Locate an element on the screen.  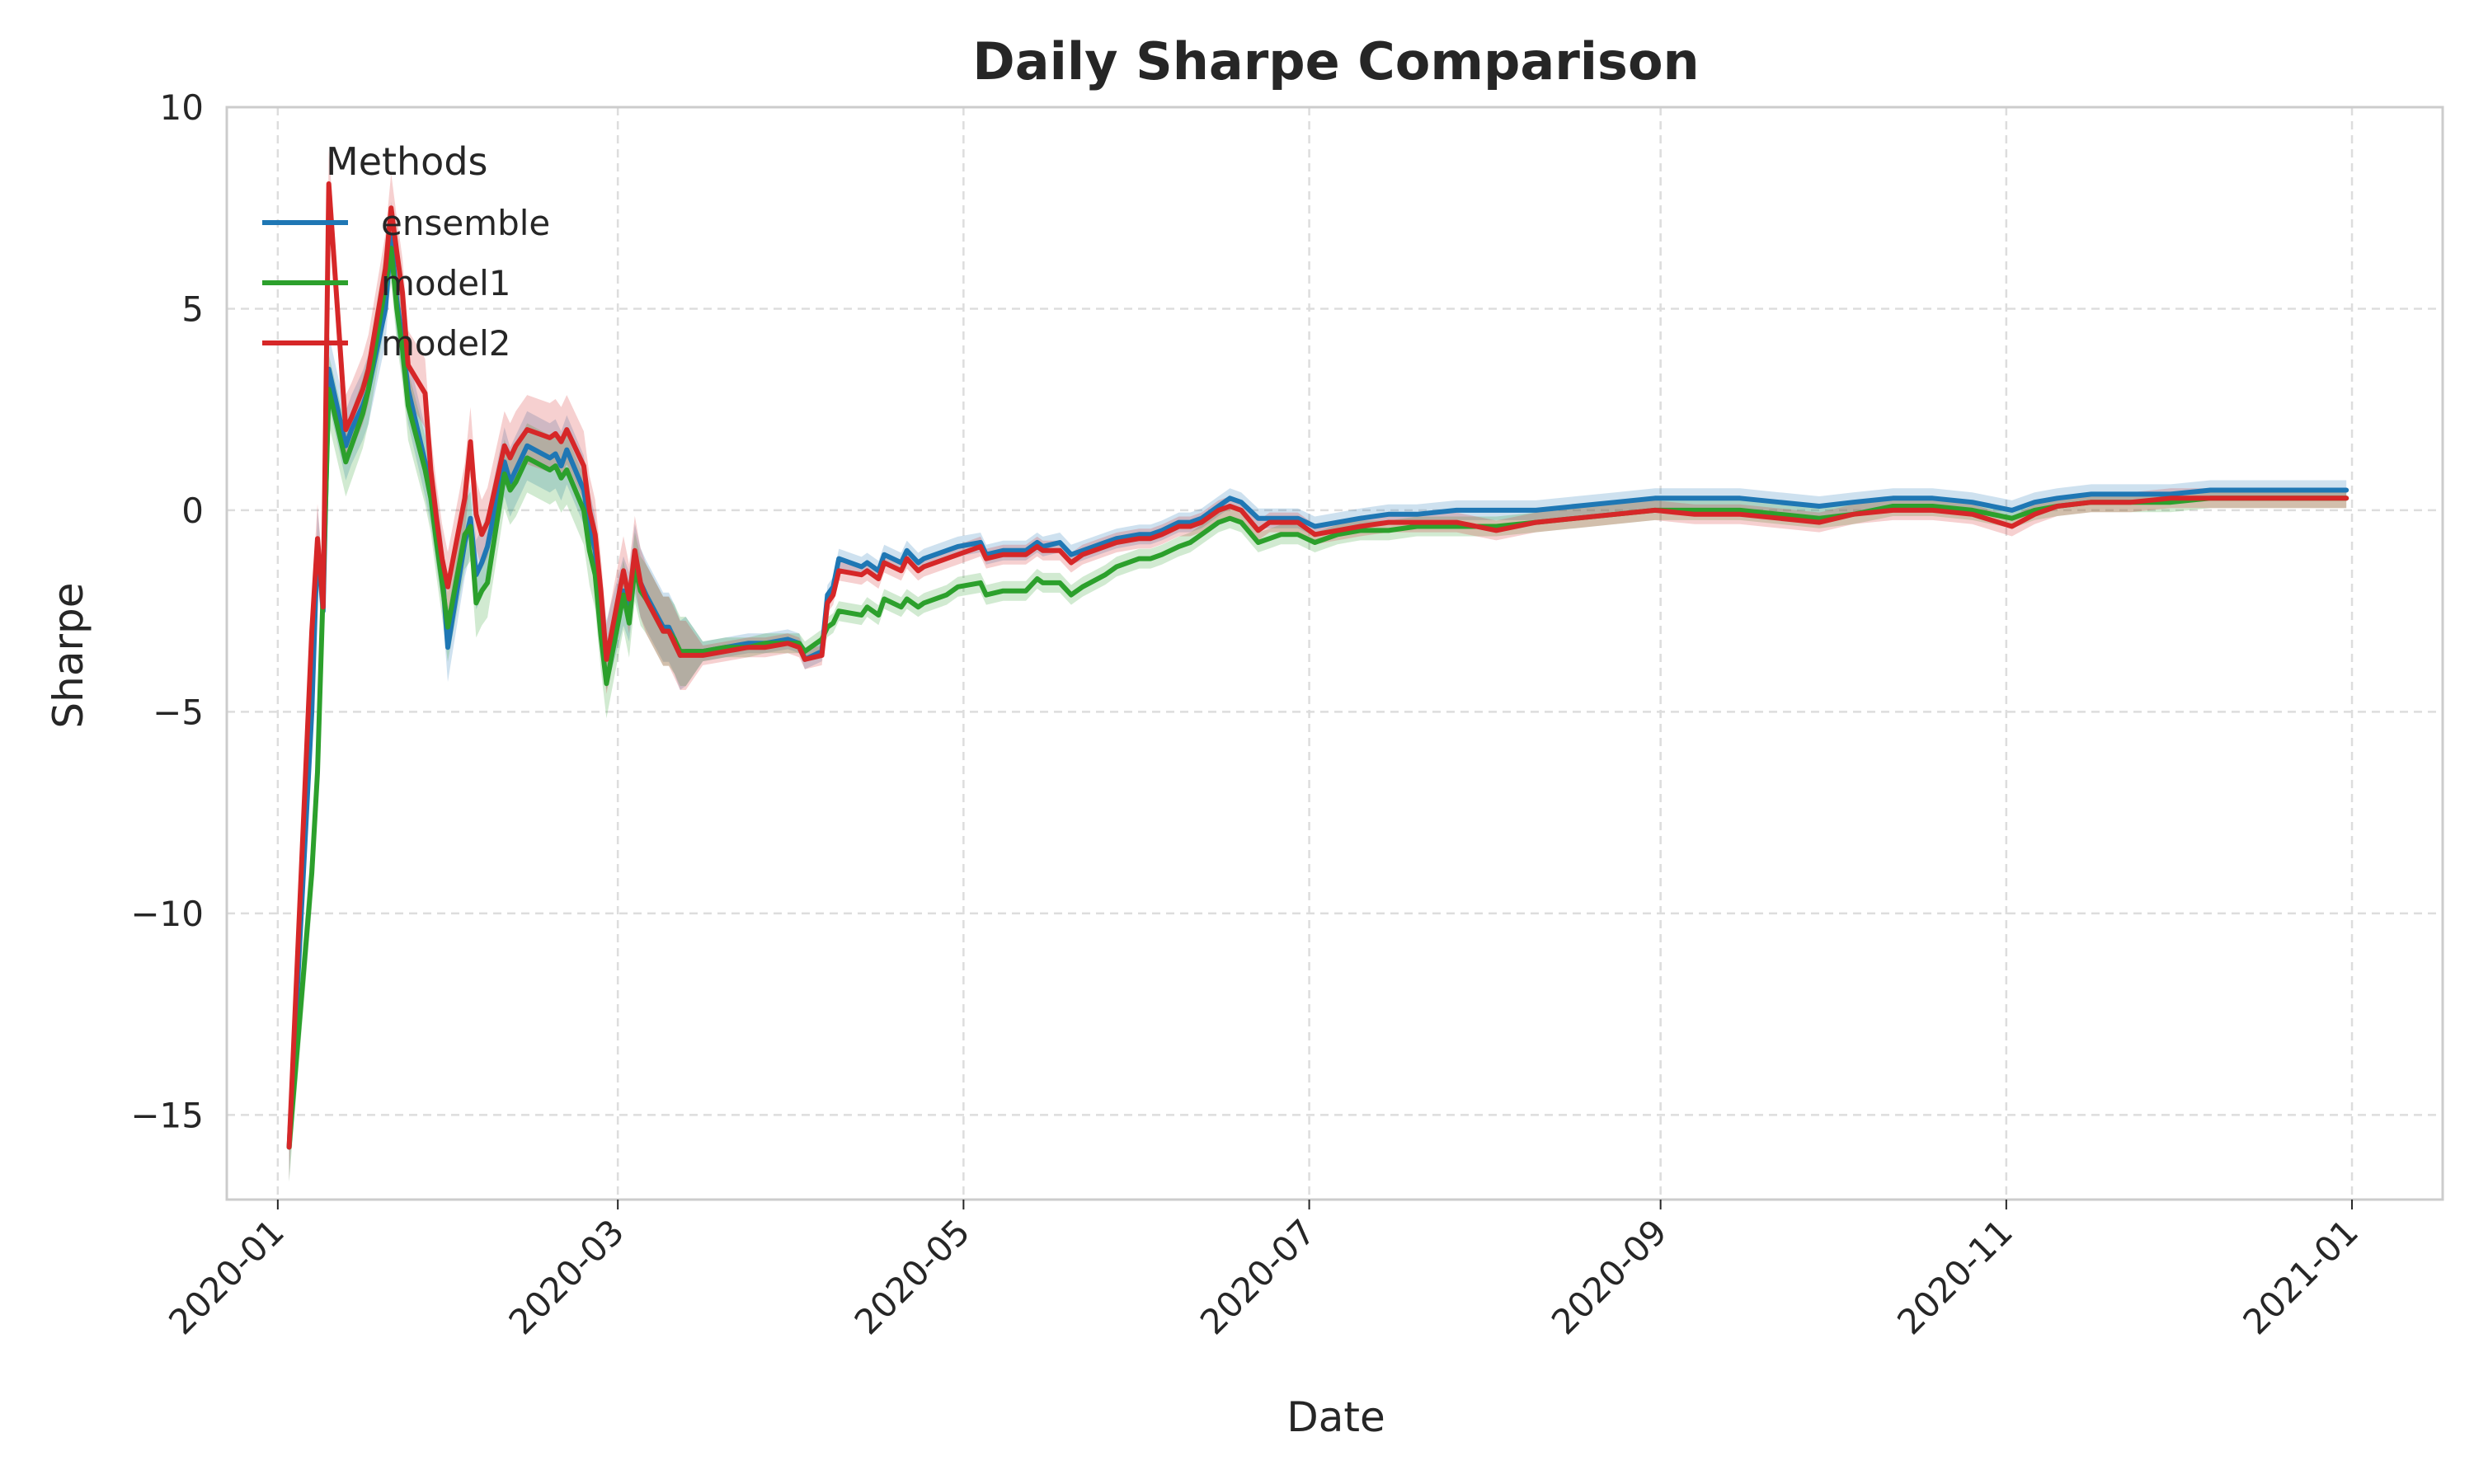
chart-title: Daily Sharpe Comparison is located at coordinates (1335, 62).